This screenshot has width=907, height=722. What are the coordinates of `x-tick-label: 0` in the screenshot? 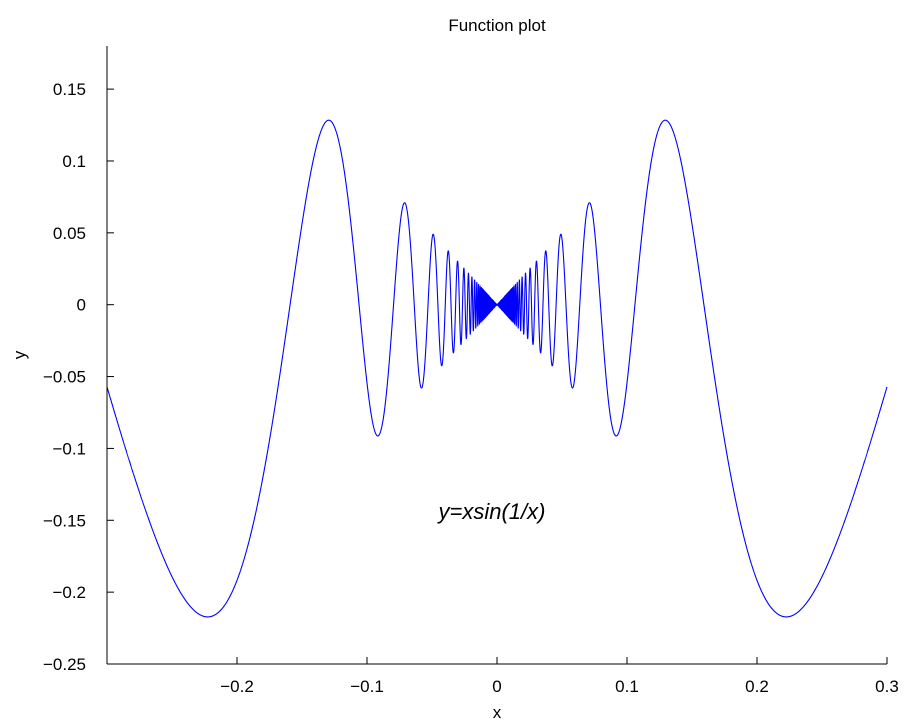 It's located at (496, 686).